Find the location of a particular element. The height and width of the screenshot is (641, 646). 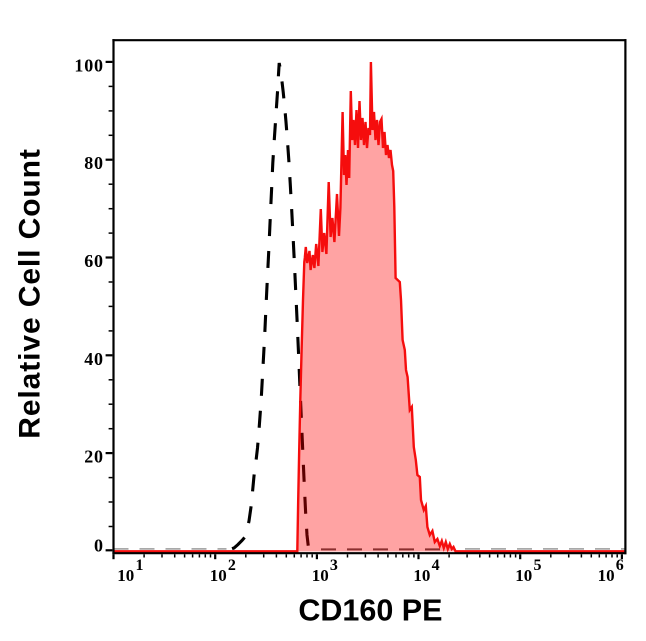

svg-text: 20 is located at coordinates (94, 457).